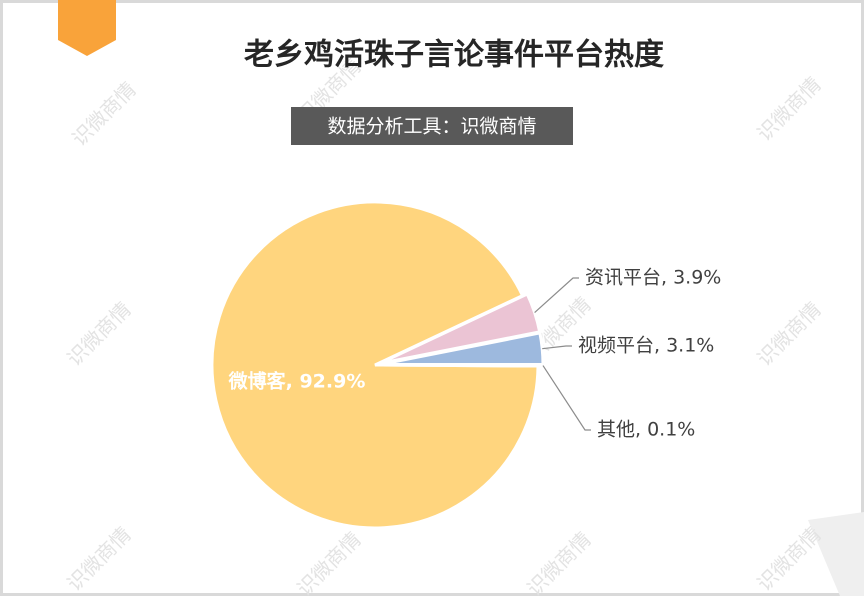 The width and height of the screenshot is (864, 596). I want to click on corner-tag, so click(87, 28).